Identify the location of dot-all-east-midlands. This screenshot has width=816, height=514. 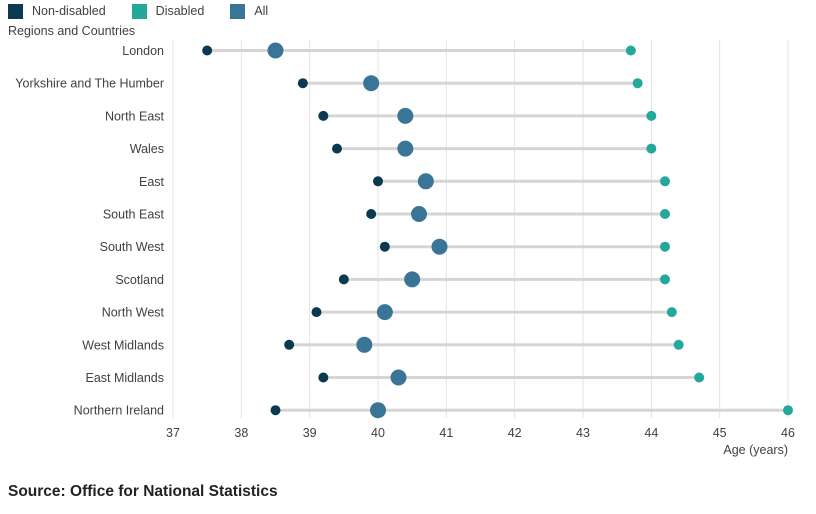
(398, 377).